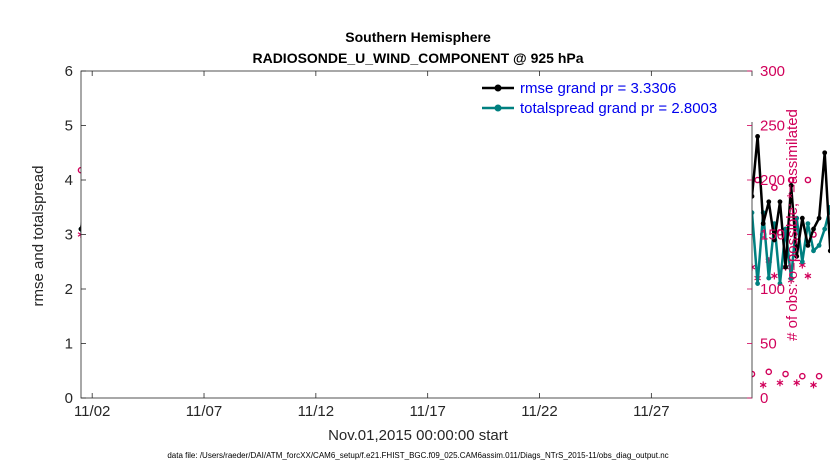 The image size is (830, 470). I want to click on legend-rmse-marker, so click(498, 88).